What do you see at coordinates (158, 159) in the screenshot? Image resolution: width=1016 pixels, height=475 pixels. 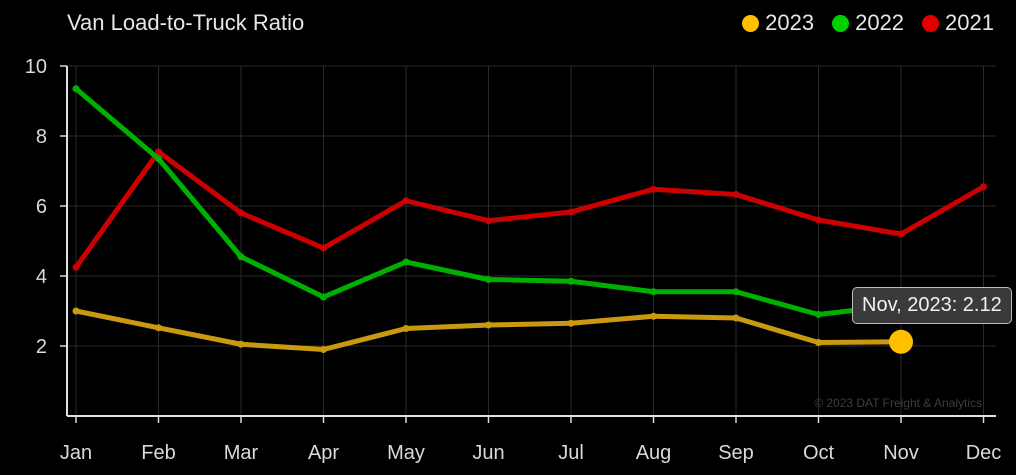 I see `data-point-2022-Feb` at bounding box center [158, 159].